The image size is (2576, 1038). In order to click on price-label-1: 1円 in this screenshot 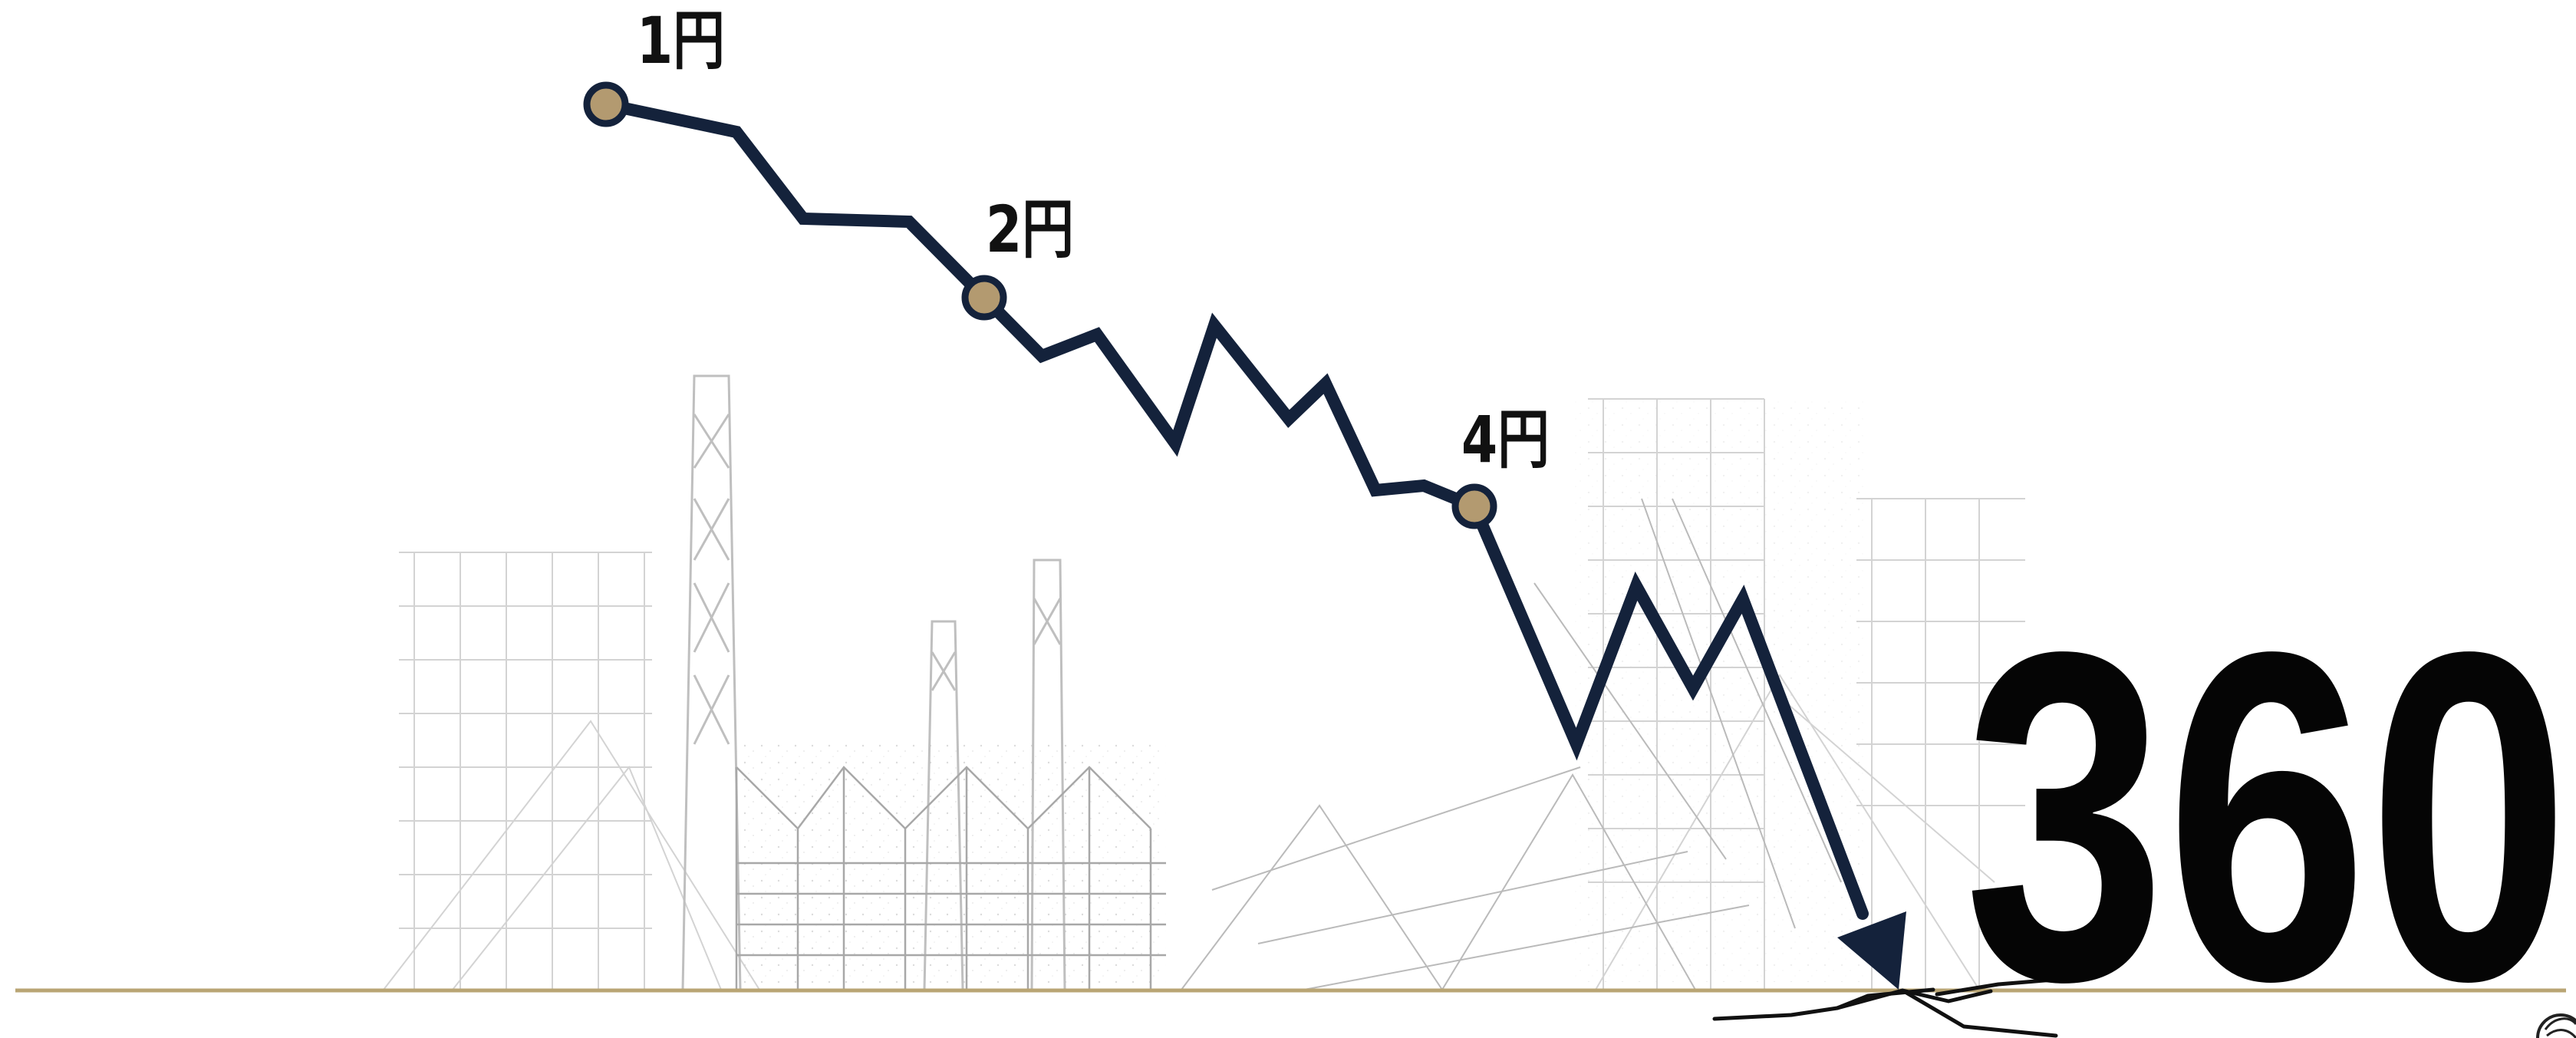, I will do `click(681, 40)`.